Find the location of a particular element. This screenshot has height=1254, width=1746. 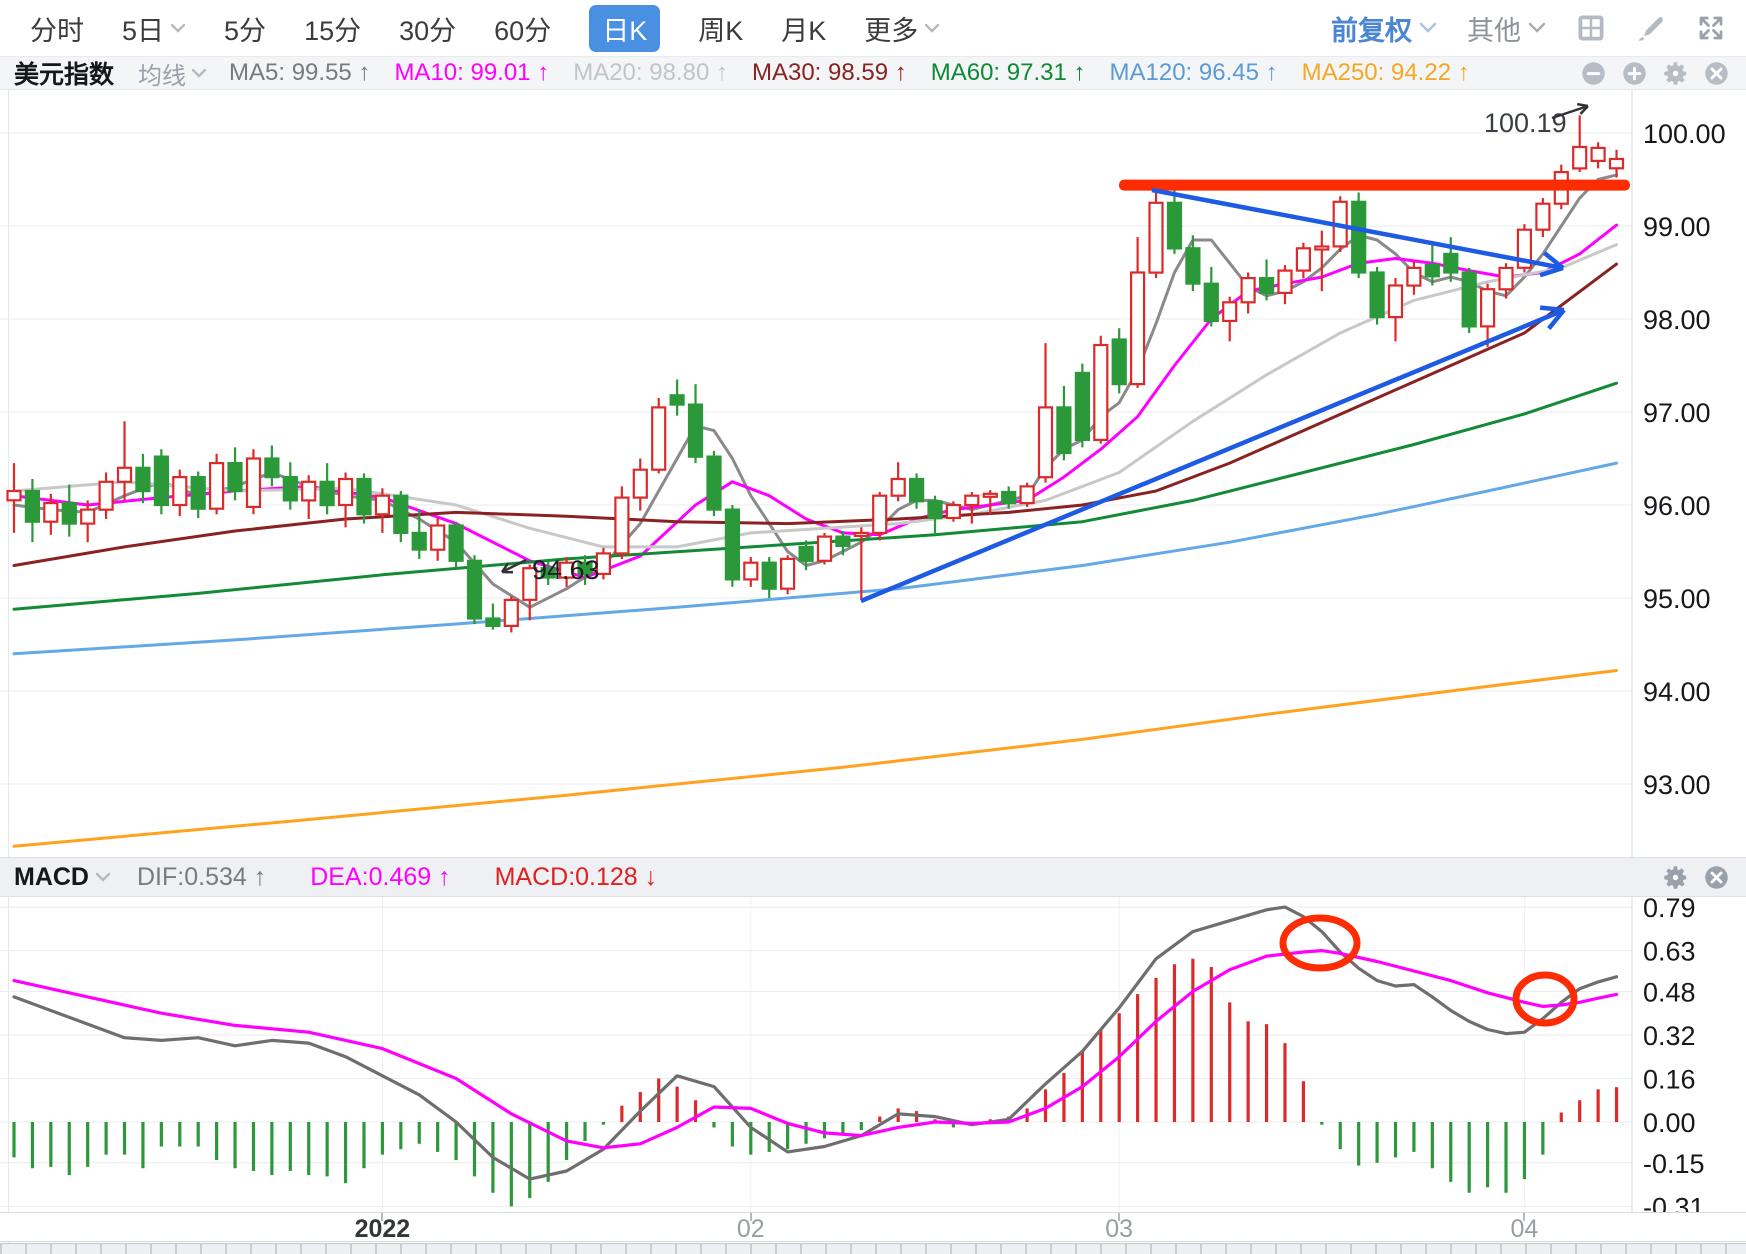

macd-indicator-dropdown: MACD is located at coordinates (62, 877).